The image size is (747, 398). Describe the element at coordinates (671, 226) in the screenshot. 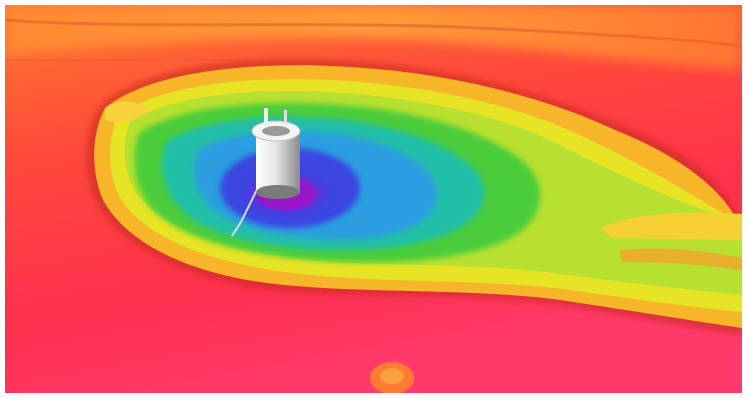

I see `right-spur` at that location.